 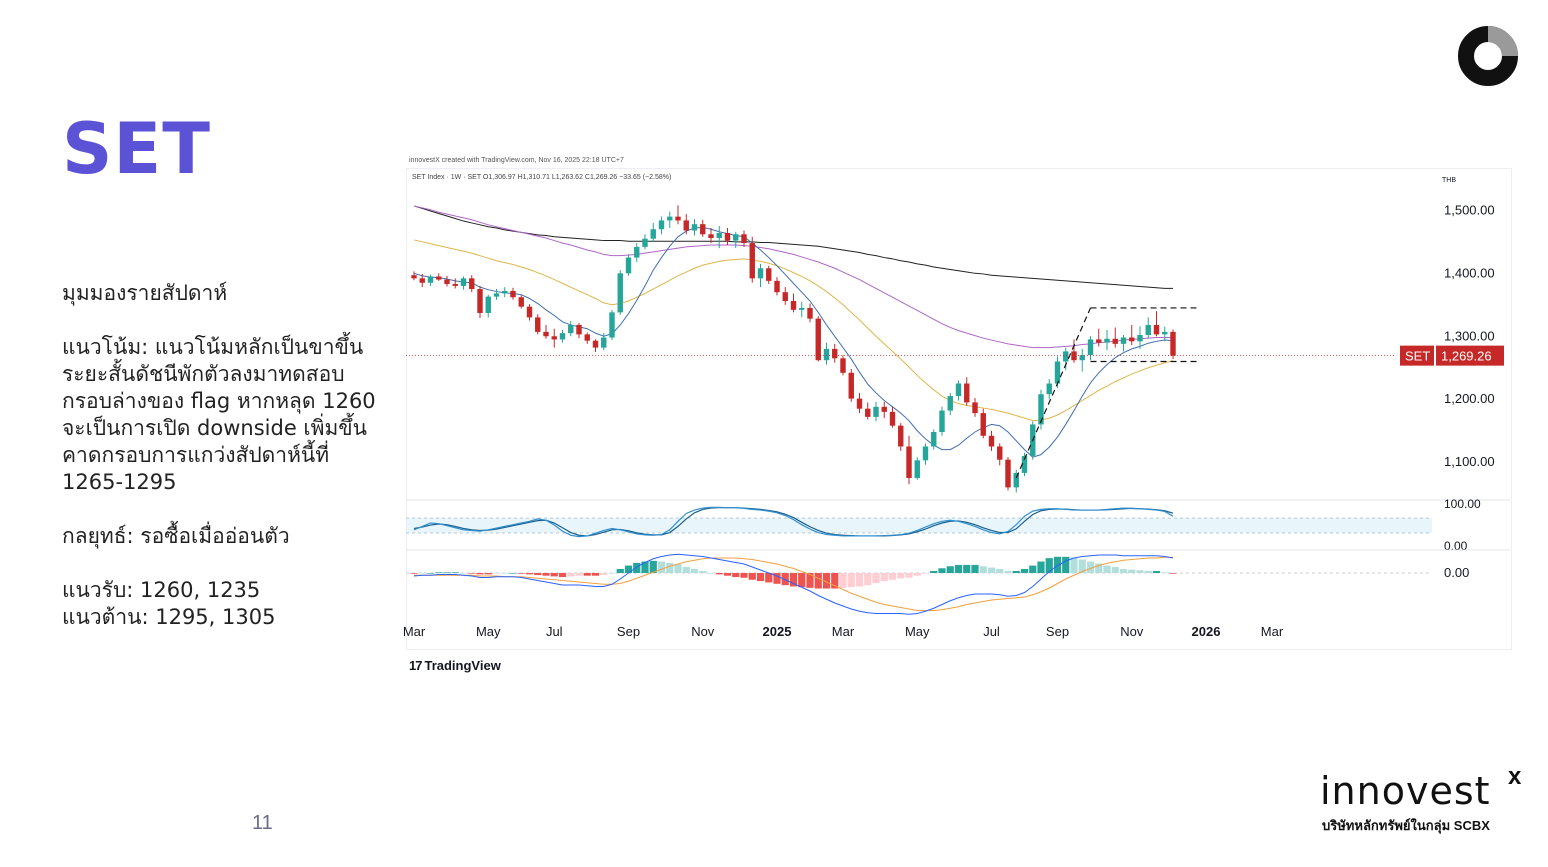 What do you see at coordinates (1469, 272) in the screenshot?
I see `y-tick-label: 1,400.00` at bounding box center [1469, 272].